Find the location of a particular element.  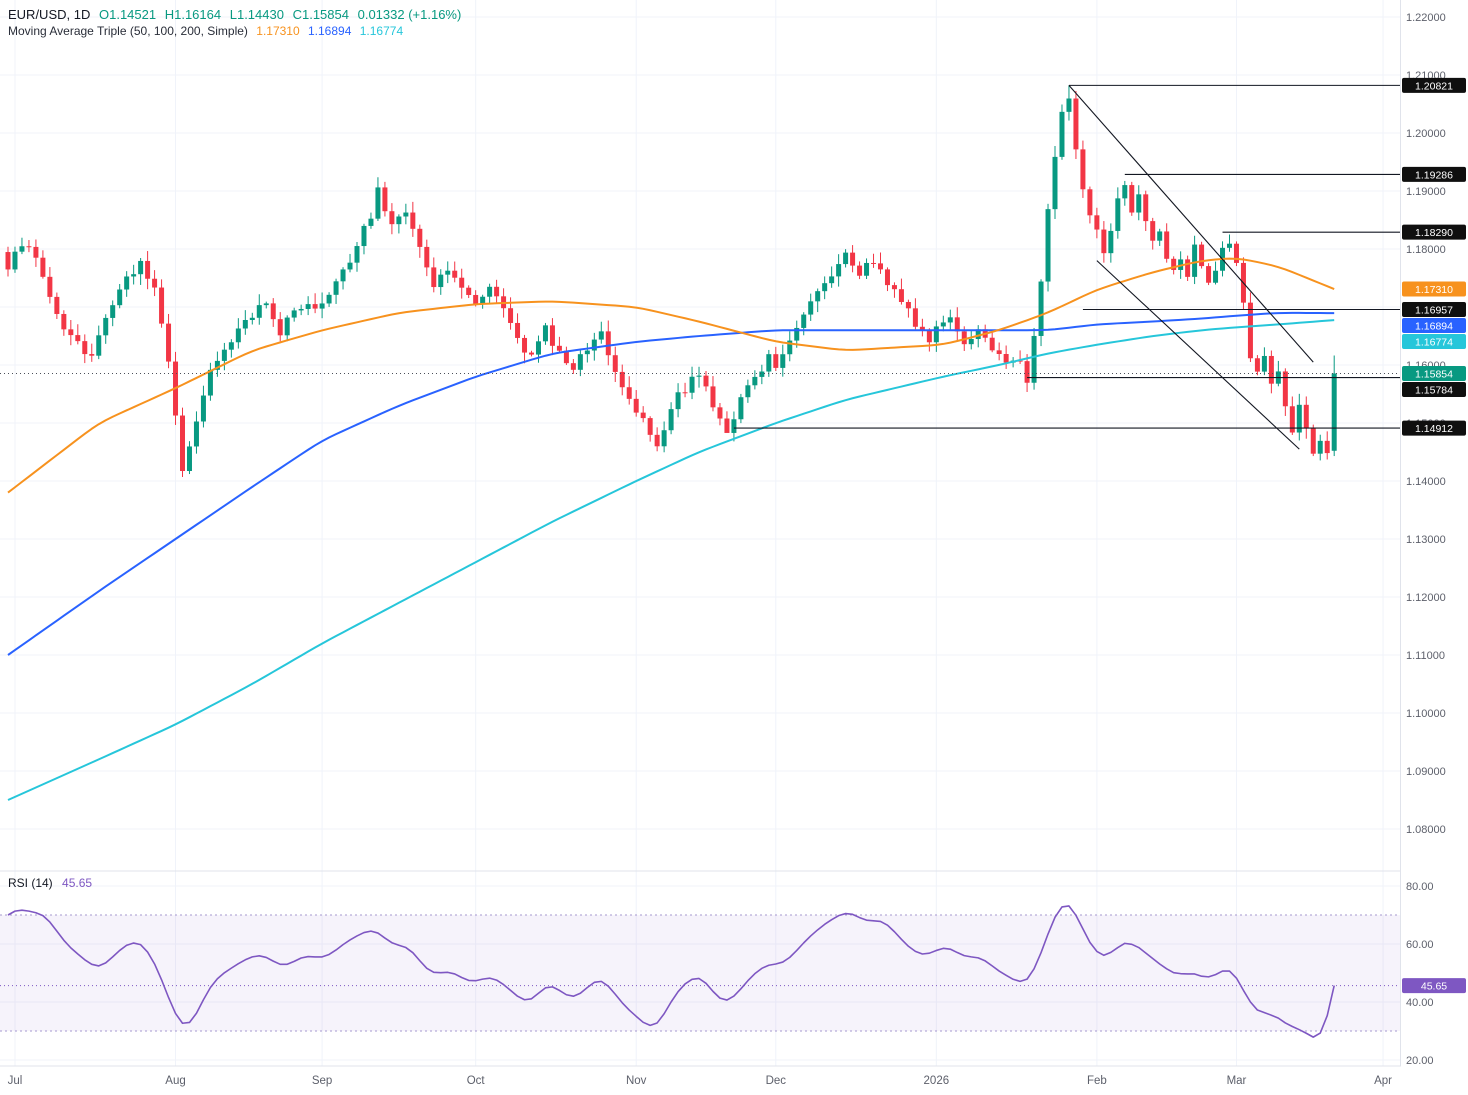

svg-text: 1.16894 is located at coordinates (1434, 326).